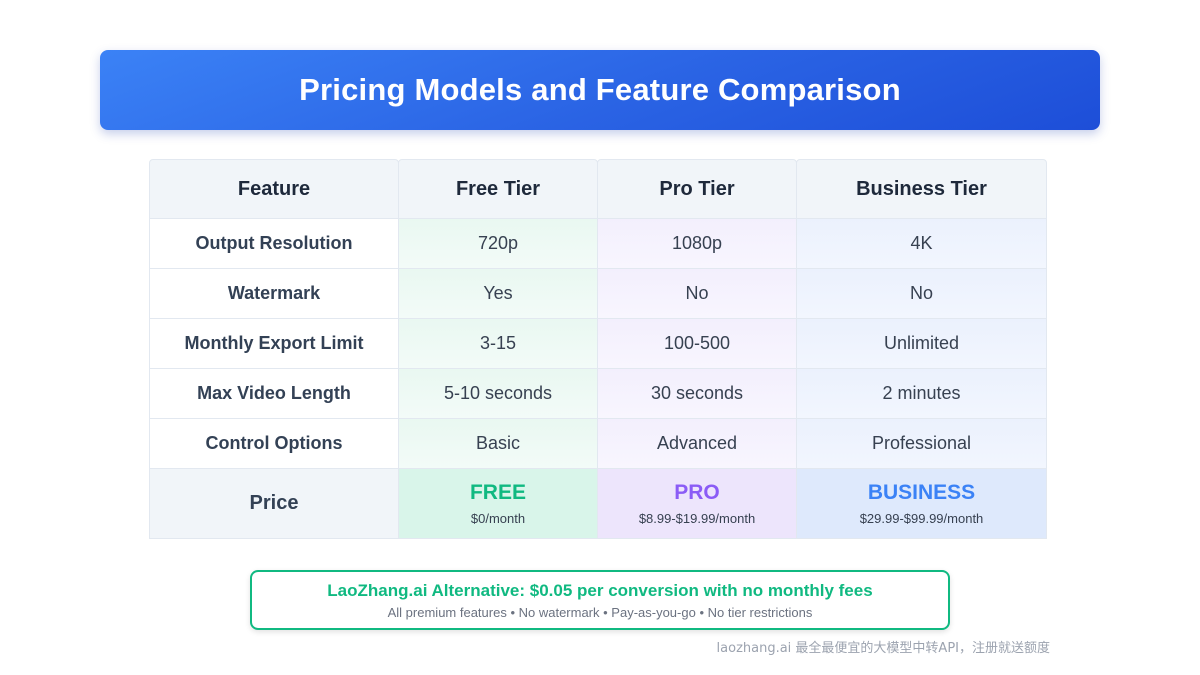  Describe the element at coordinates (697, 343) in the screenshot. I see `pro-value: 100-500` at that location.